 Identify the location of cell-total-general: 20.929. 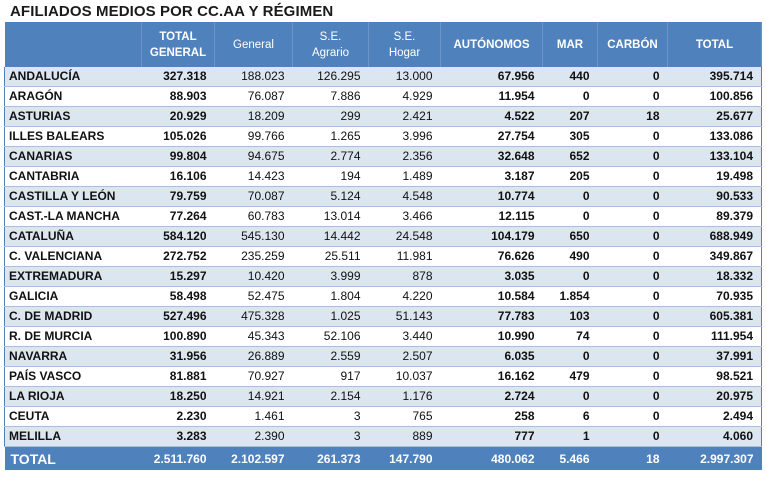
(178, 116).